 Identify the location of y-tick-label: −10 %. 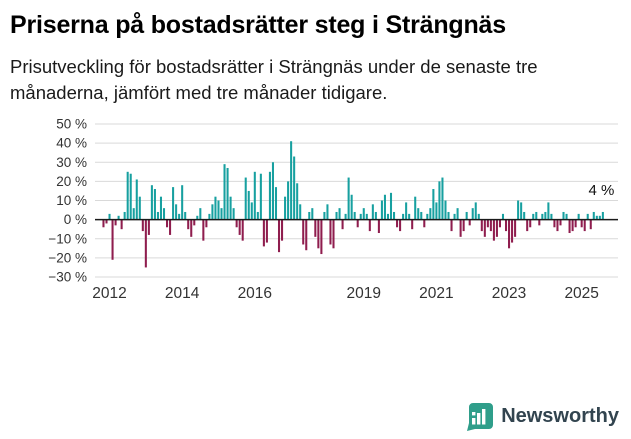
(67, 238).